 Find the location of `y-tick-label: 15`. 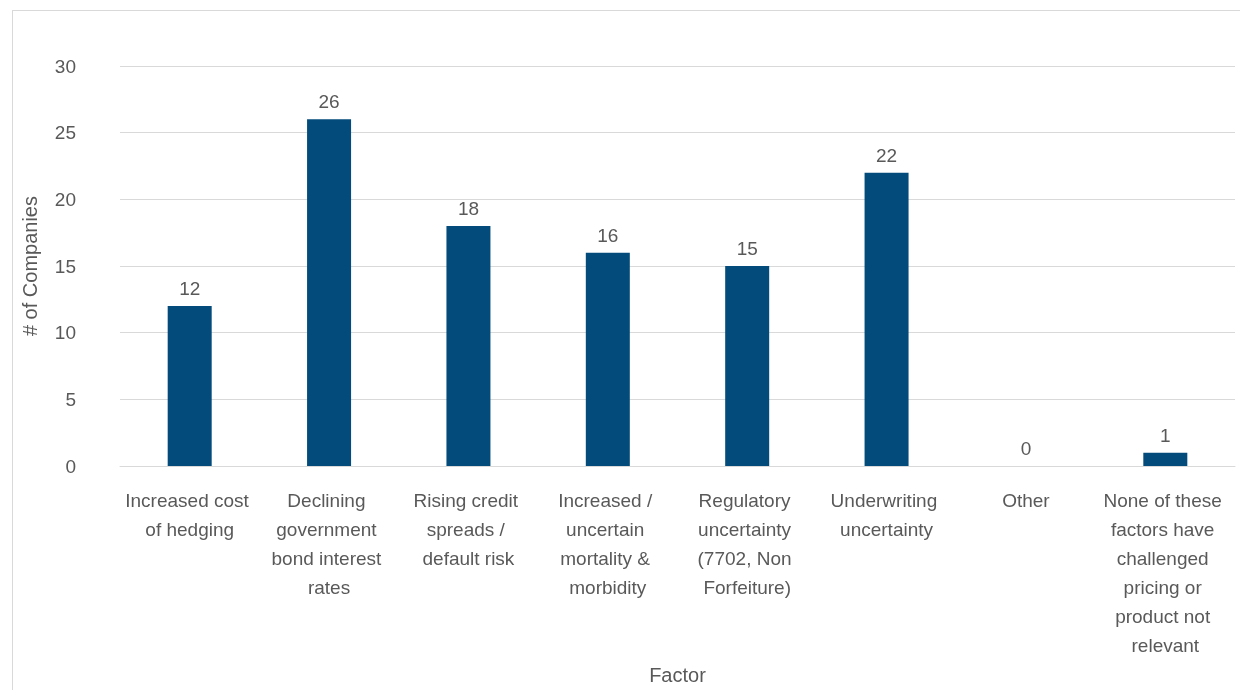

y-tick-label: 15 is located at coordinates (65, 266).